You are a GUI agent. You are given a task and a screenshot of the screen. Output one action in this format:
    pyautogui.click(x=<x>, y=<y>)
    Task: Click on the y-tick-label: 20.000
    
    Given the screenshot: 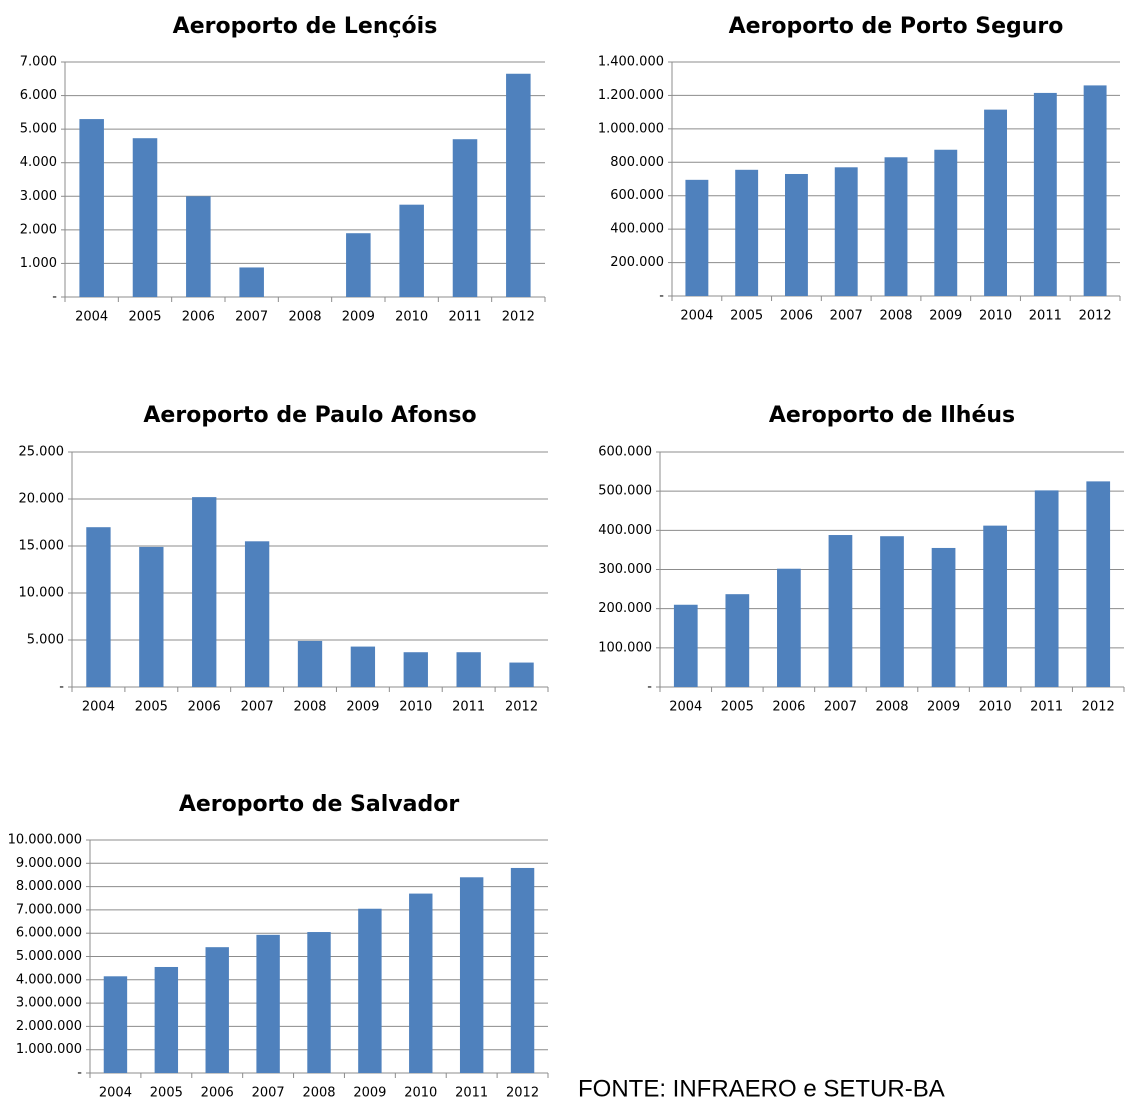 What is the action you would take?
    pyautogui.click(x=42, y=499)
    